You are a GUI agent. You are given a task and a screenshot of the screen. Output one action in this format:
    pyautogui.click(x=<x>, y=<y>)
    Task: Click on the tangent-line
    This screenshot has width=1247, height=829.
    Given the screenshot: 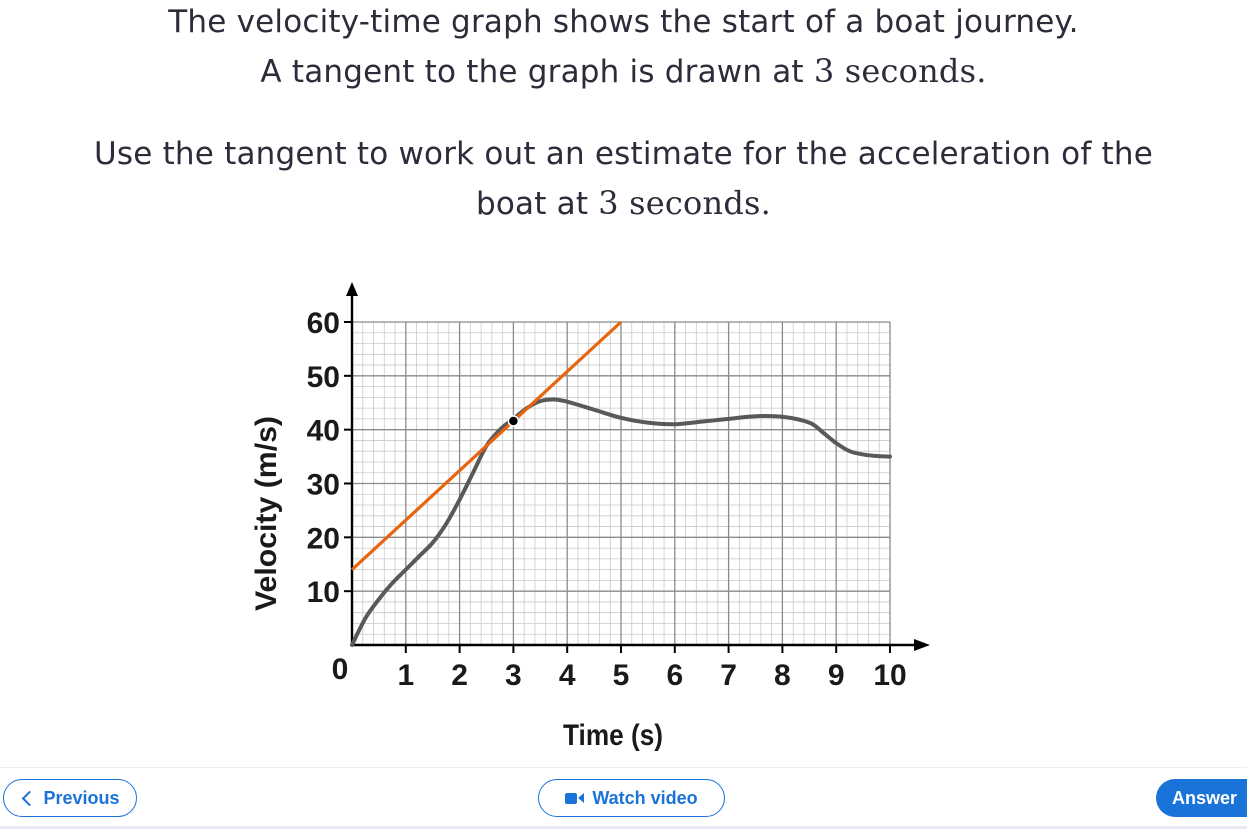 What is the action you would take?
    pyautogui.click(x=486, y=445)
    